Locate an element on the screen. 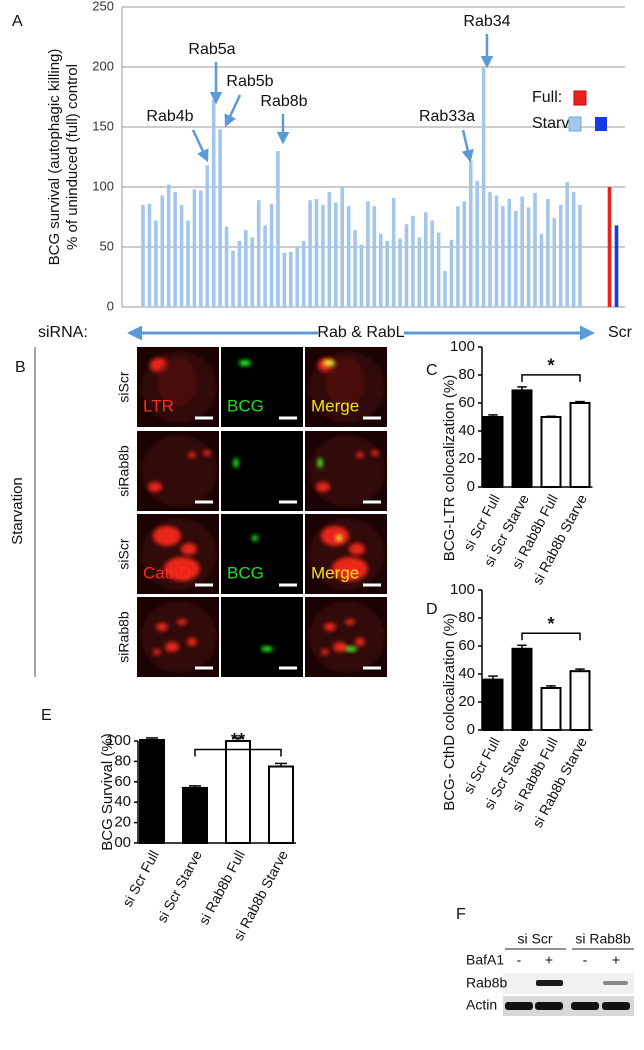 The image size is (644, 1050). y-tick-label: 150 is located at coordinates (103, 125).